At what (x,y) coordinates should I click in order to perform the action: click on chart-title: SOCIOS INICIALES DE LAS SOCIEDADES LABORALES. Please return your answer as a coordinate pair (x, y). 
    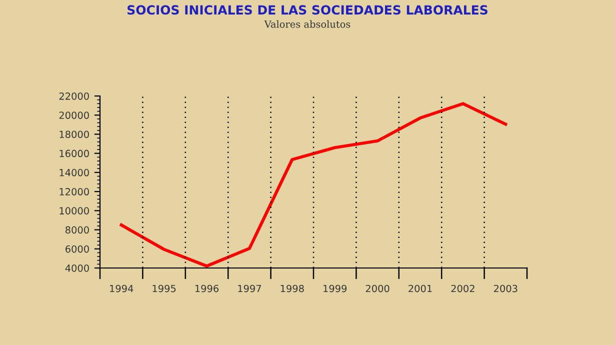
    Looking at the image, I should click on (308, 10).